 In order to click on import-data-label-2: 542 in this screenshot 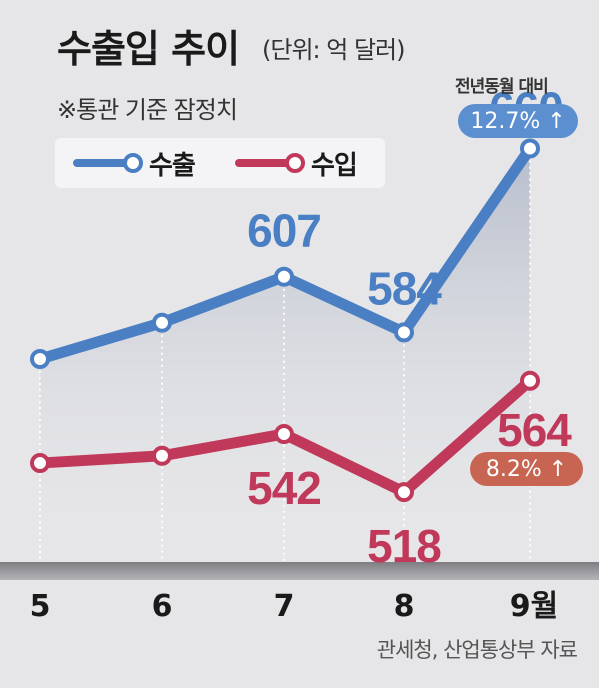, I will do `click(284, 488)`.